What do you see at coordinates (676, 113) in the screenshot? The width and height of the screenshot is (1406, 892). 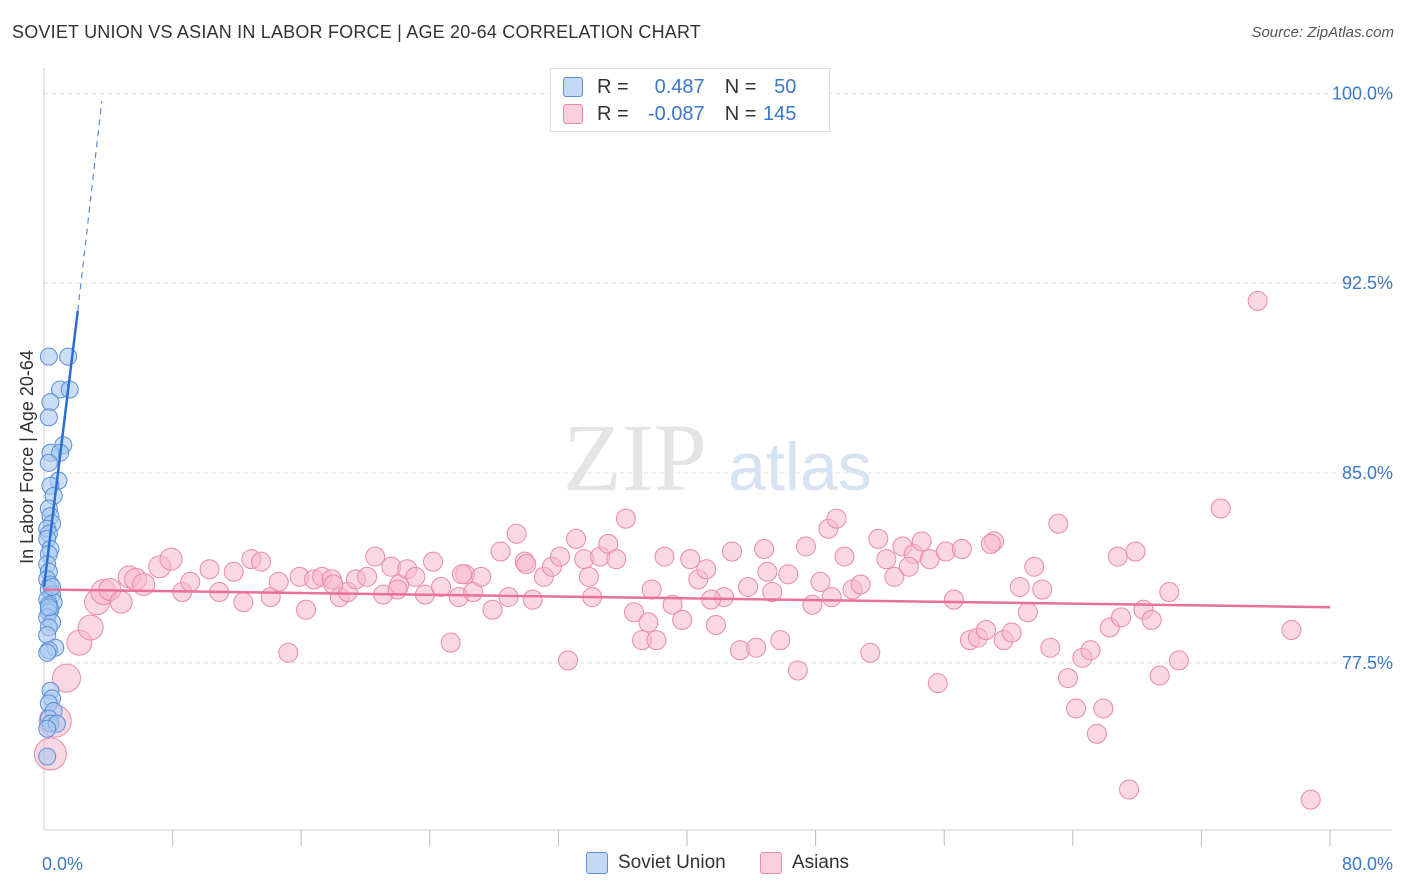 I see `r-value: -0.087` at bounding box center [676, 113].